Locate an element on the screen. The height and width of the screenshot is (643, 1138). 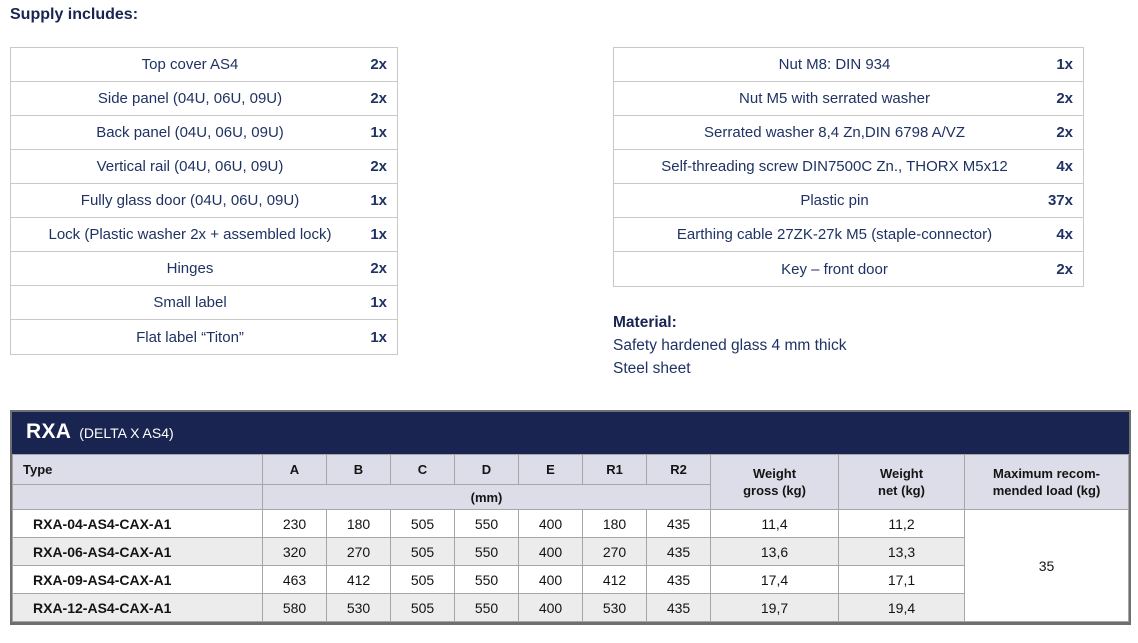
col-header-r1: R1 is located at coordinates (614, 469).